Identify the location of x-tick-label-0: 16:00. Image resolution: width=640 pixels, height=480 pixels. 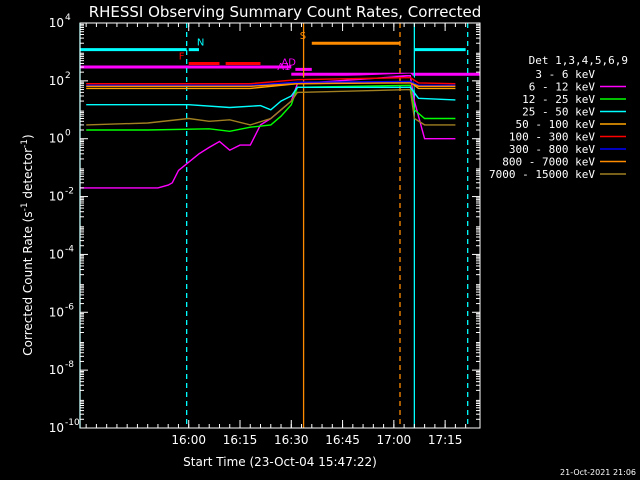
(188, 440).